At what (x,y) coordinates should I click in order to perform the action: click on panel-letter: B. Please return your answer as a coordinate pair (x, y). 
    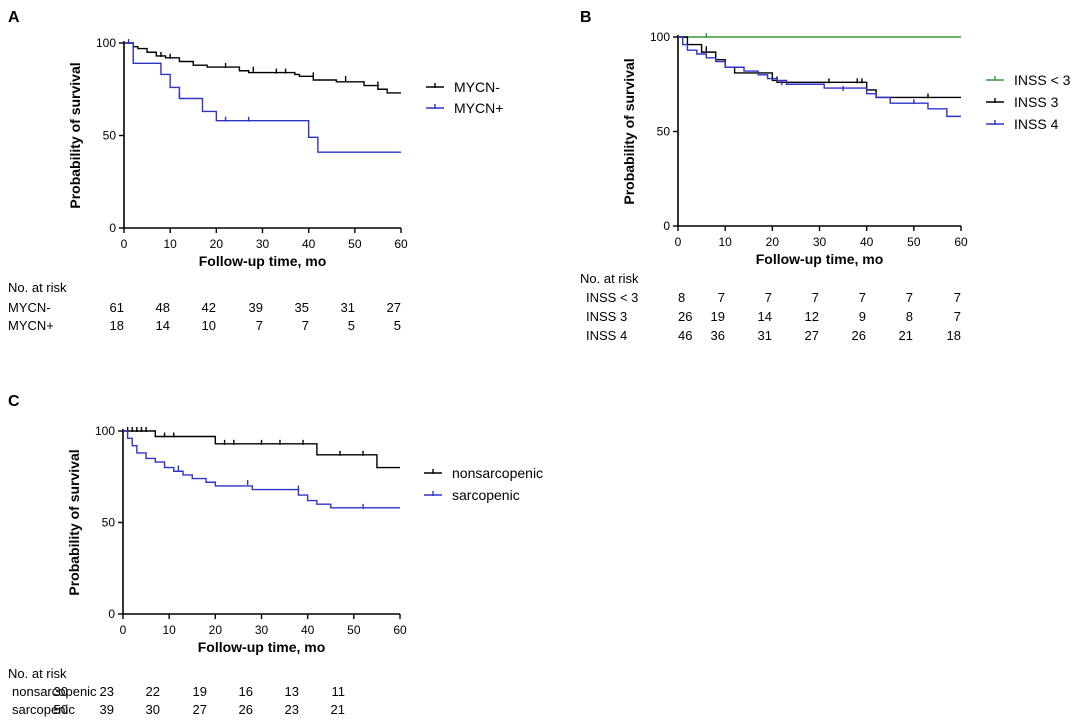
    Looking at the image, I should click on (586, 17).